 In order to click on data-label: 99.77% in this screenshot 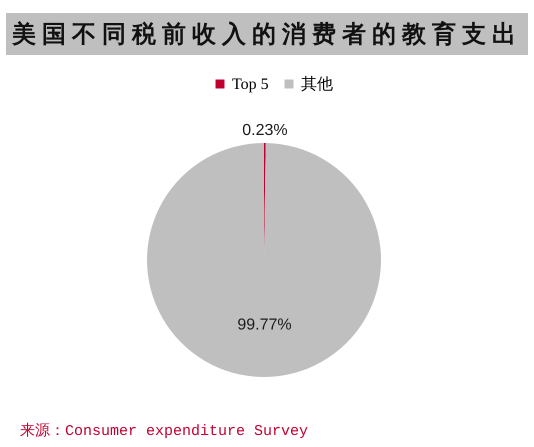, I will do `click(264, 325)`.